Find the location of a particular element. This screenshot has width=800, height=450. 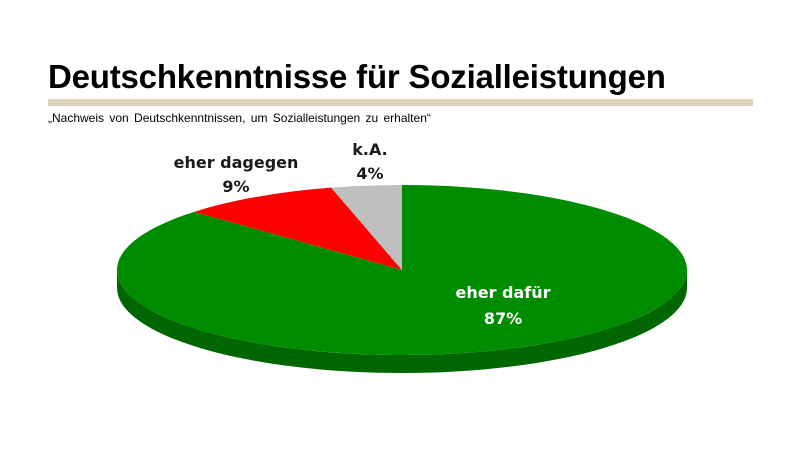

slice-name-eher-dagegen: eher dagegen is located at coordinates (236, 162).